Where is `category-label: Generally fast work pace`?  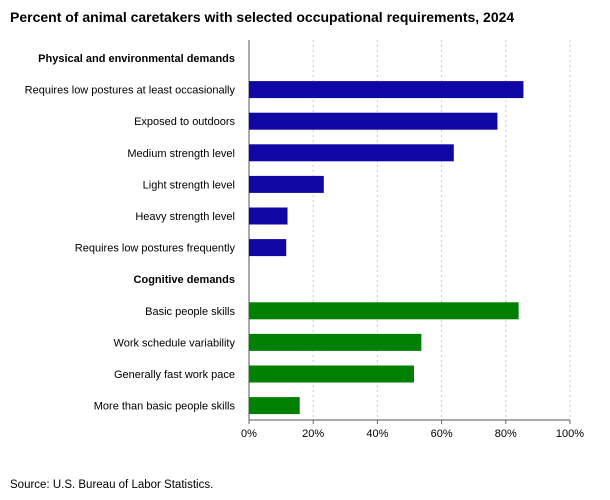
category-label: Generally fast work pace is located at coordinates (174, 375).